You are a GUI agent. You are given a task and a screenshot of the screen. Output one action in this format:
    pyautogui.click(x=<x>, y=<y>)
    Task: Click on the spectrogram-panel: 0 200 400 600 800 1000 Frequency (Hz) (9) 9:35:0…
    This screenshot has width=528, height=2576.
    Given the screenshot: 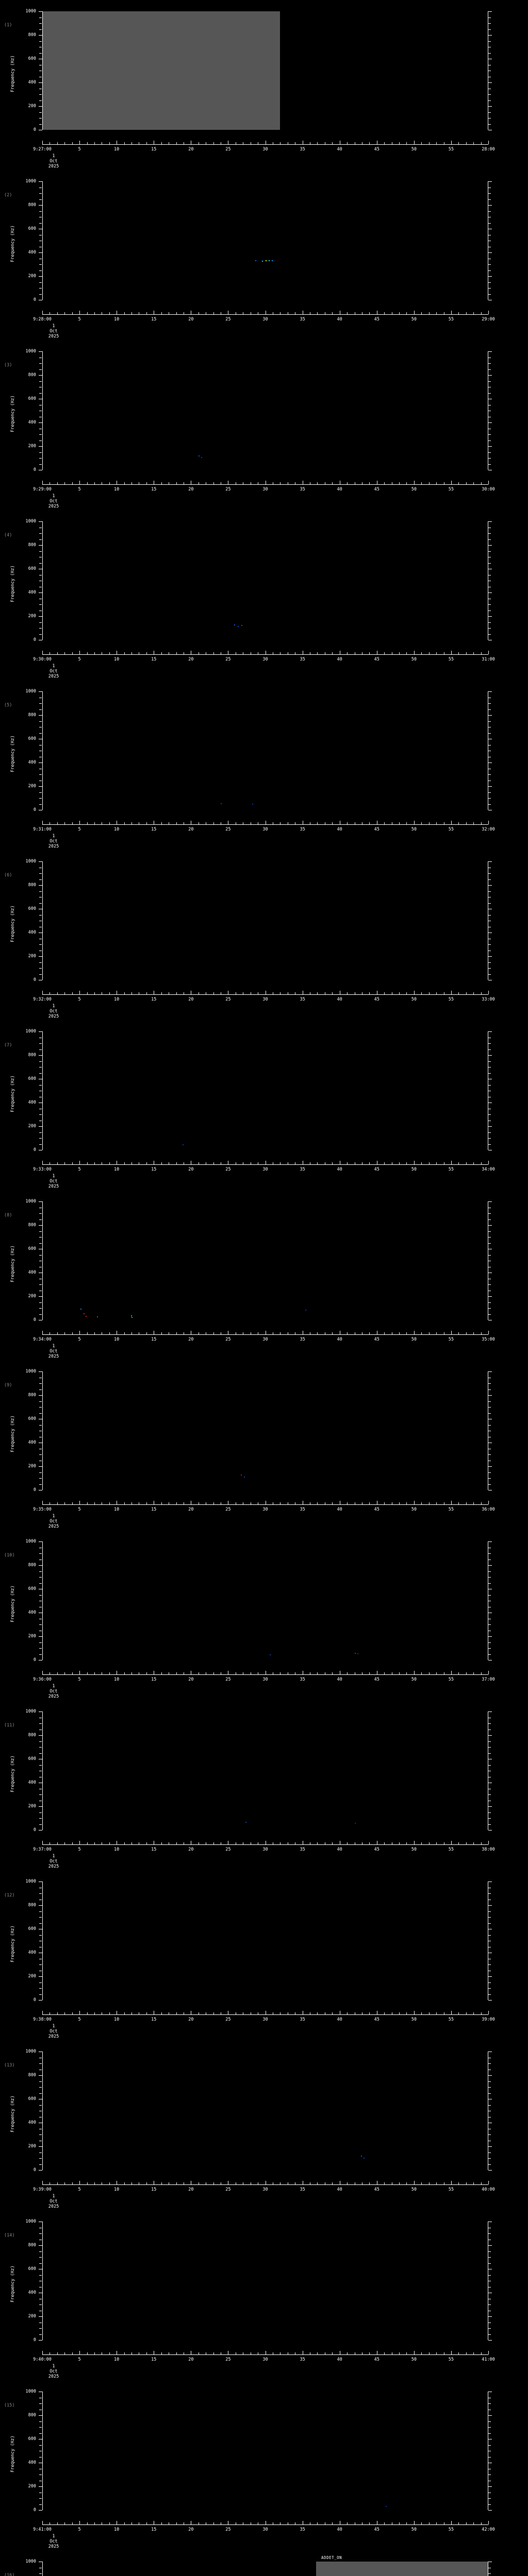 What is the action you would take?
    pyautogui.click(x=264, y=1452)
    